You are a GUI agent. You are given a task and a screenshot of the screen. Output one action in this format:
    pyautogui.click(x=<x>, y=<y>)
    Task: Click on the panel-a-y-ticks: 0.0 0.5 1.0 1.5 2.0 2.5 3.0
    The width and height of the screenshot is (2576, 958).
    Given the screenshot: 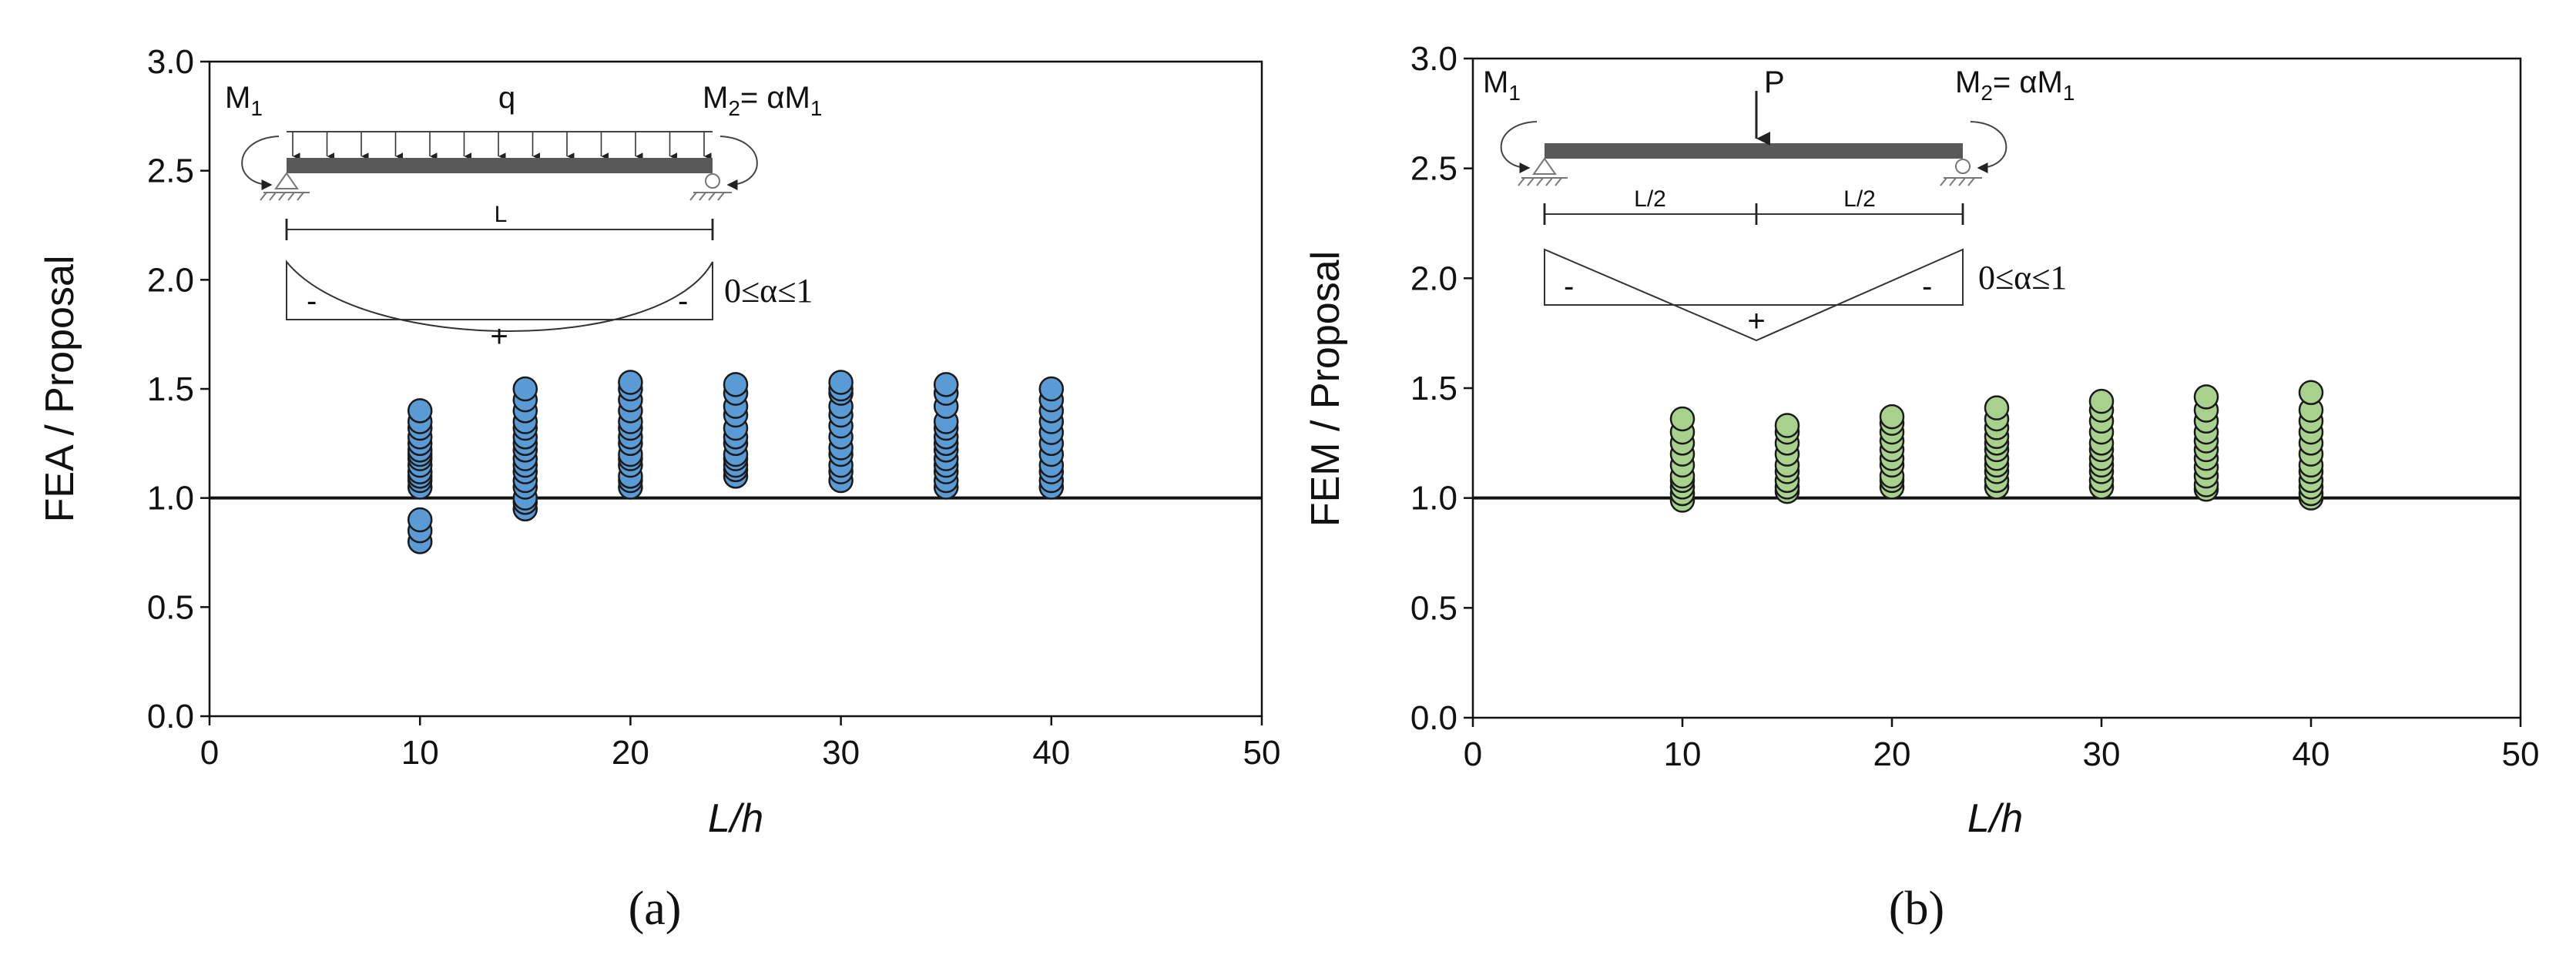 What is the action you would take?
    pyautogui.click(x=178, y=389)
    